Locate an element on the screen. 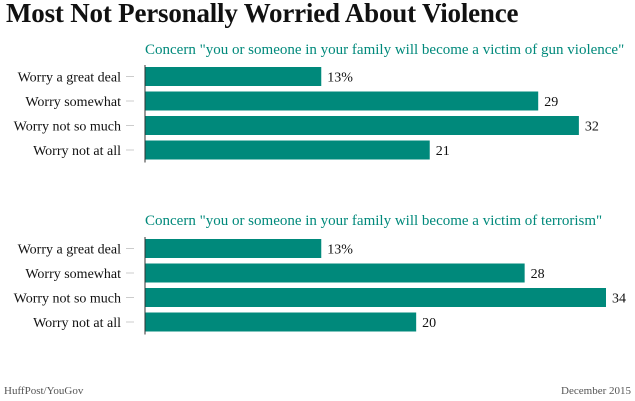 The image size is (635, 401). category-label-1-2: Worry not so much is located at coordinates (67, 299).